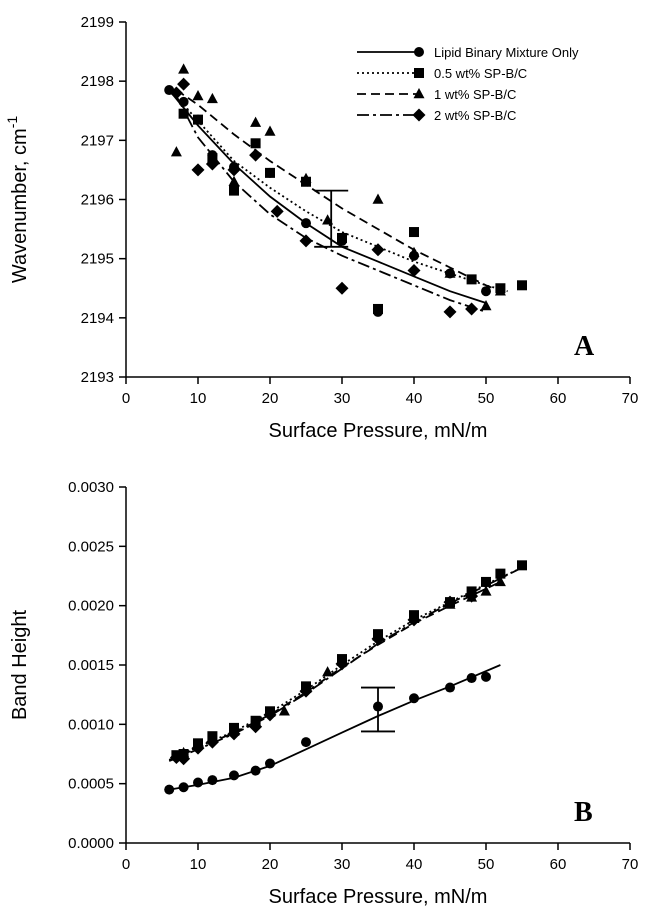  What do you see at coordinates (91, 487) in the screenshot?
I see `y-tick-label: 0.0030` at bounding box center [91, 487].